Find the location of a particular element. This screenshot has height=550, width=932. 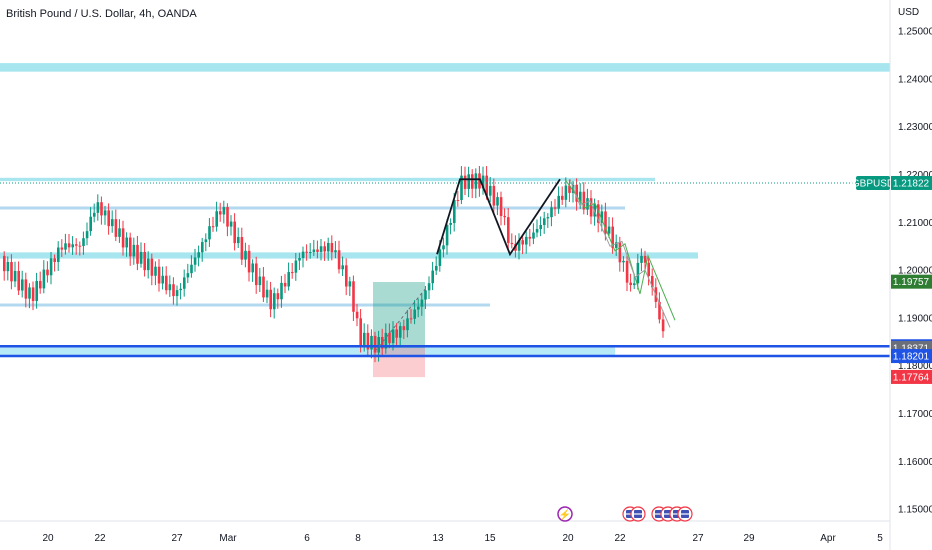

time-tick-label: 29 is located at coordinates (749, 538).